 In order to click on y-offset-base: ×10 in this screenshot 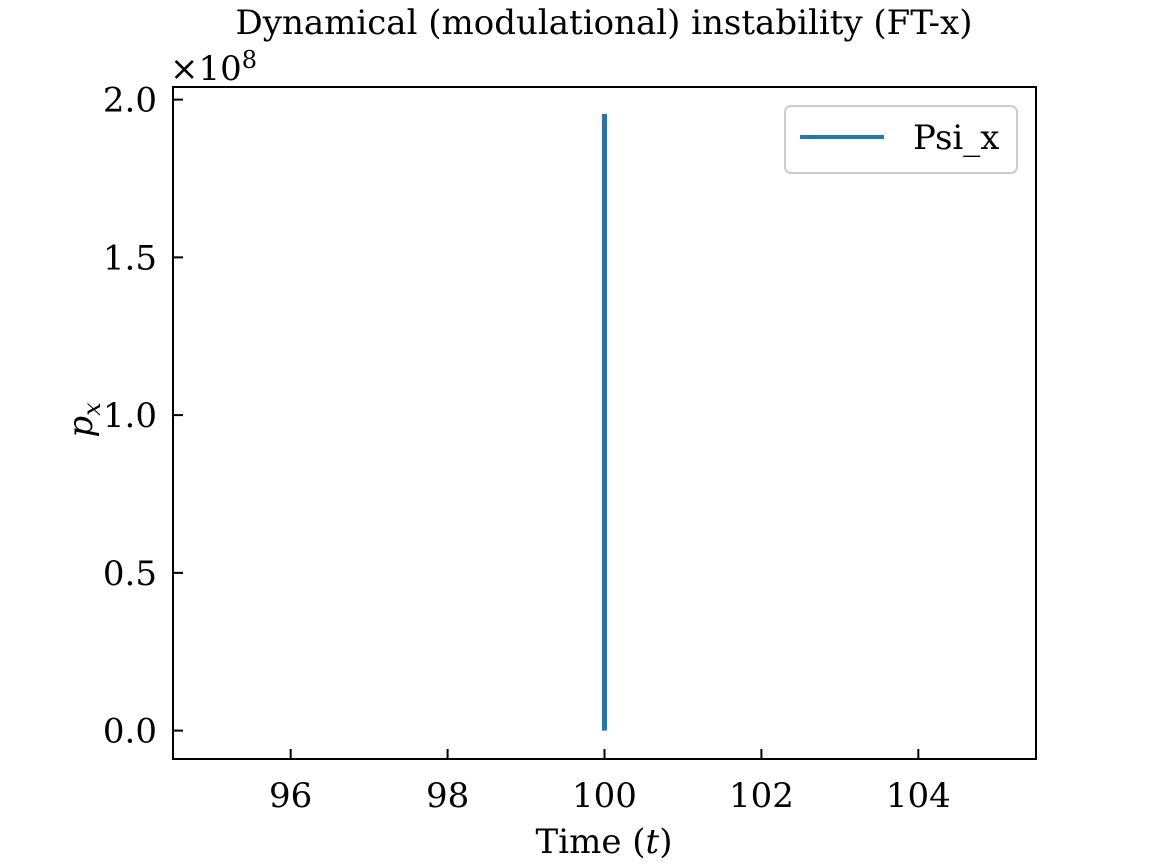, I will do `click(206, 69)`.